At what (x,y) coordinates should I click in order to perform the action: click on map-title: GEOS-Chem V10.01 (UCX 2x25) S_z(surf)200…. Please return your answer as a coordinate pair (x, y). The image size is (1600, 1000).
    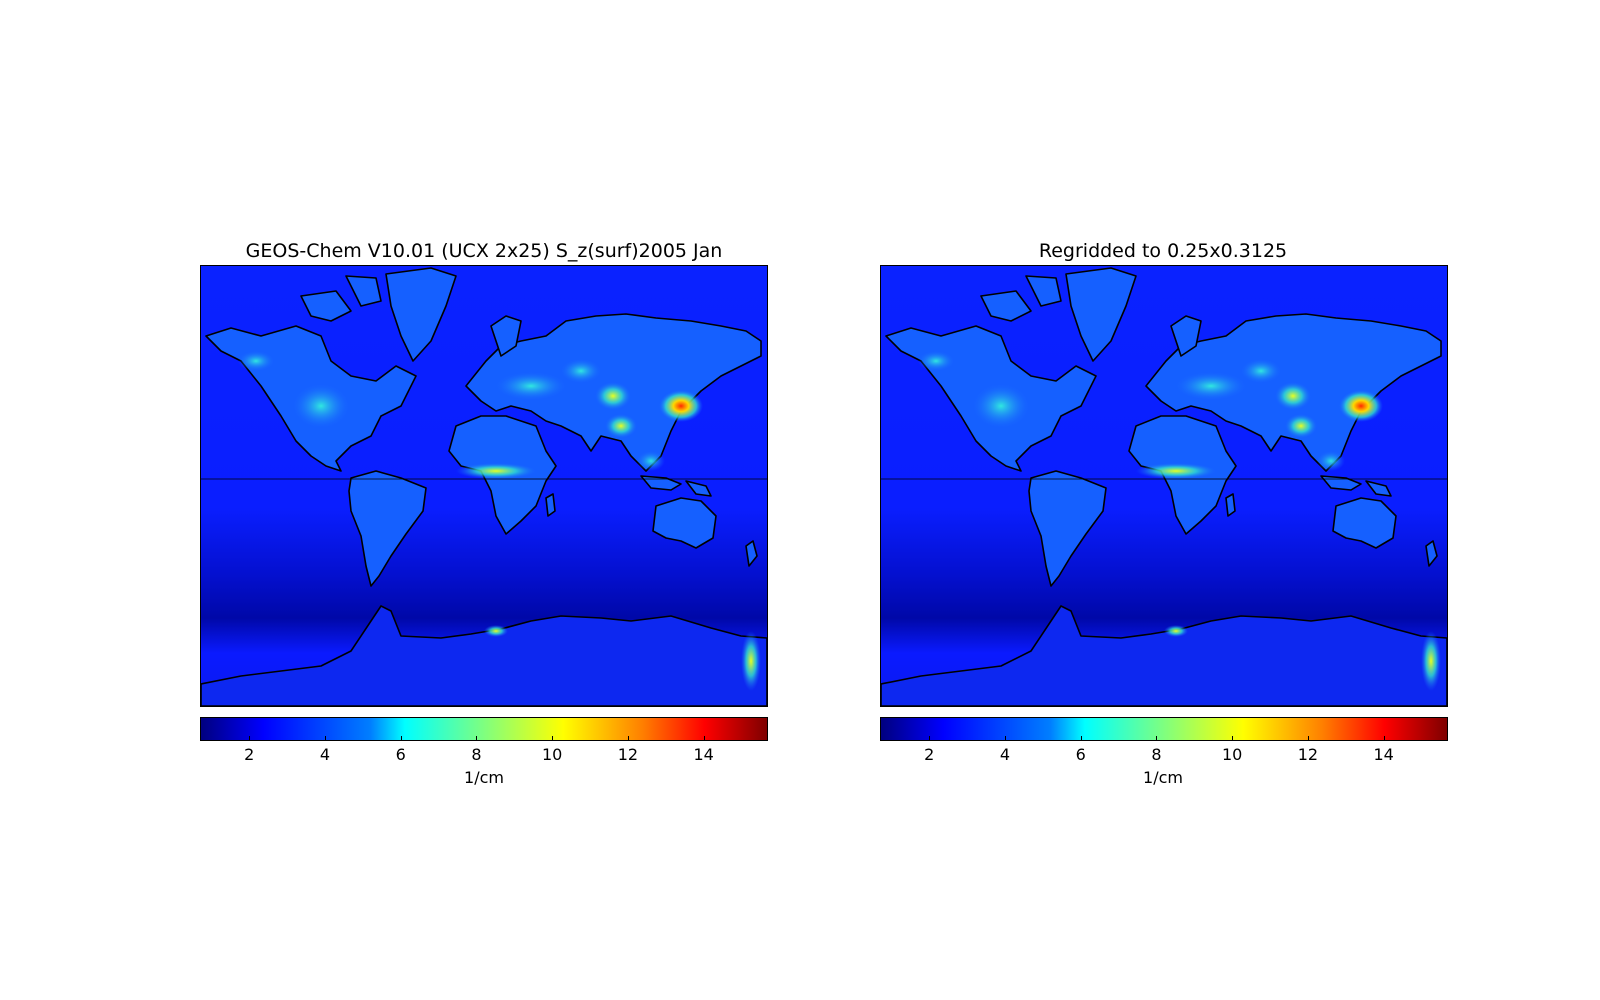
    Looking at the image, I should click on (484, 251).